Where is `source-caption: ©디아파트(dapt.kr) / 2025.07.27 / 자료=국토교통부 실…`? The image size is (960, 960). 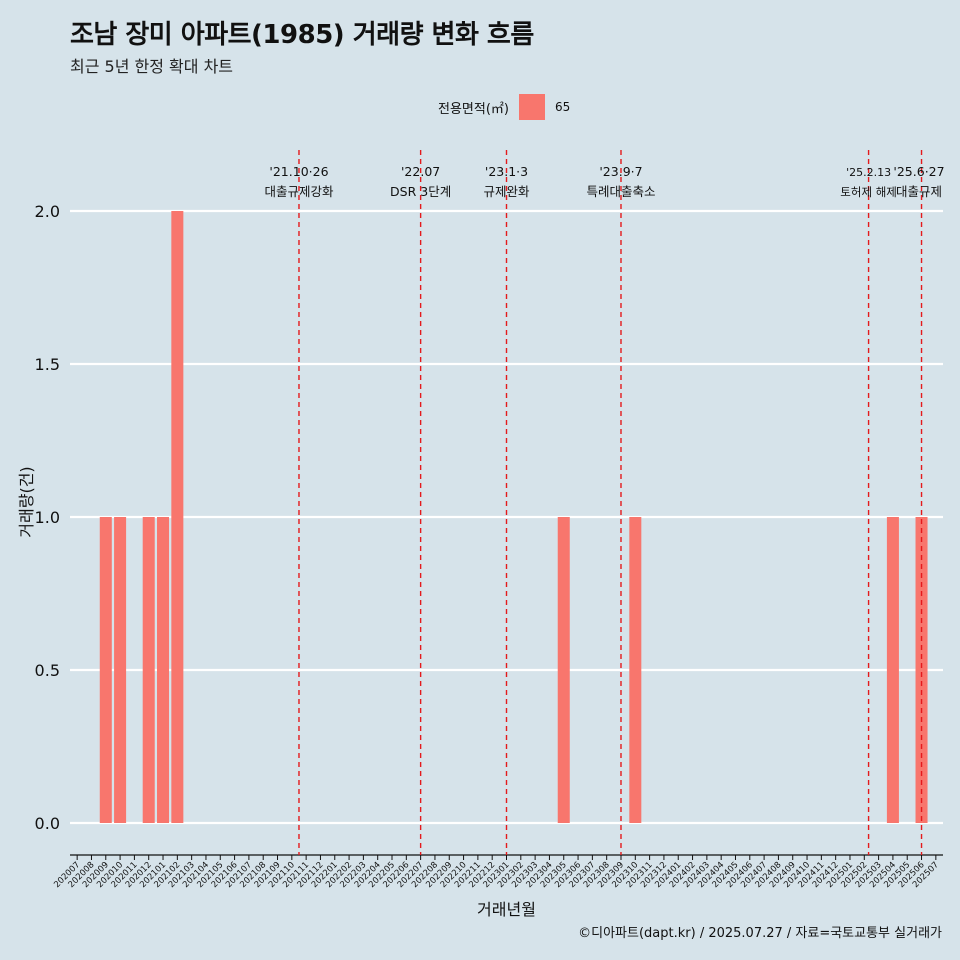 source-caption: ©디아파트(dapt.kr) / 2025.07.27 / 자료=국토교통부 실… is located at coordinates (760, 933).